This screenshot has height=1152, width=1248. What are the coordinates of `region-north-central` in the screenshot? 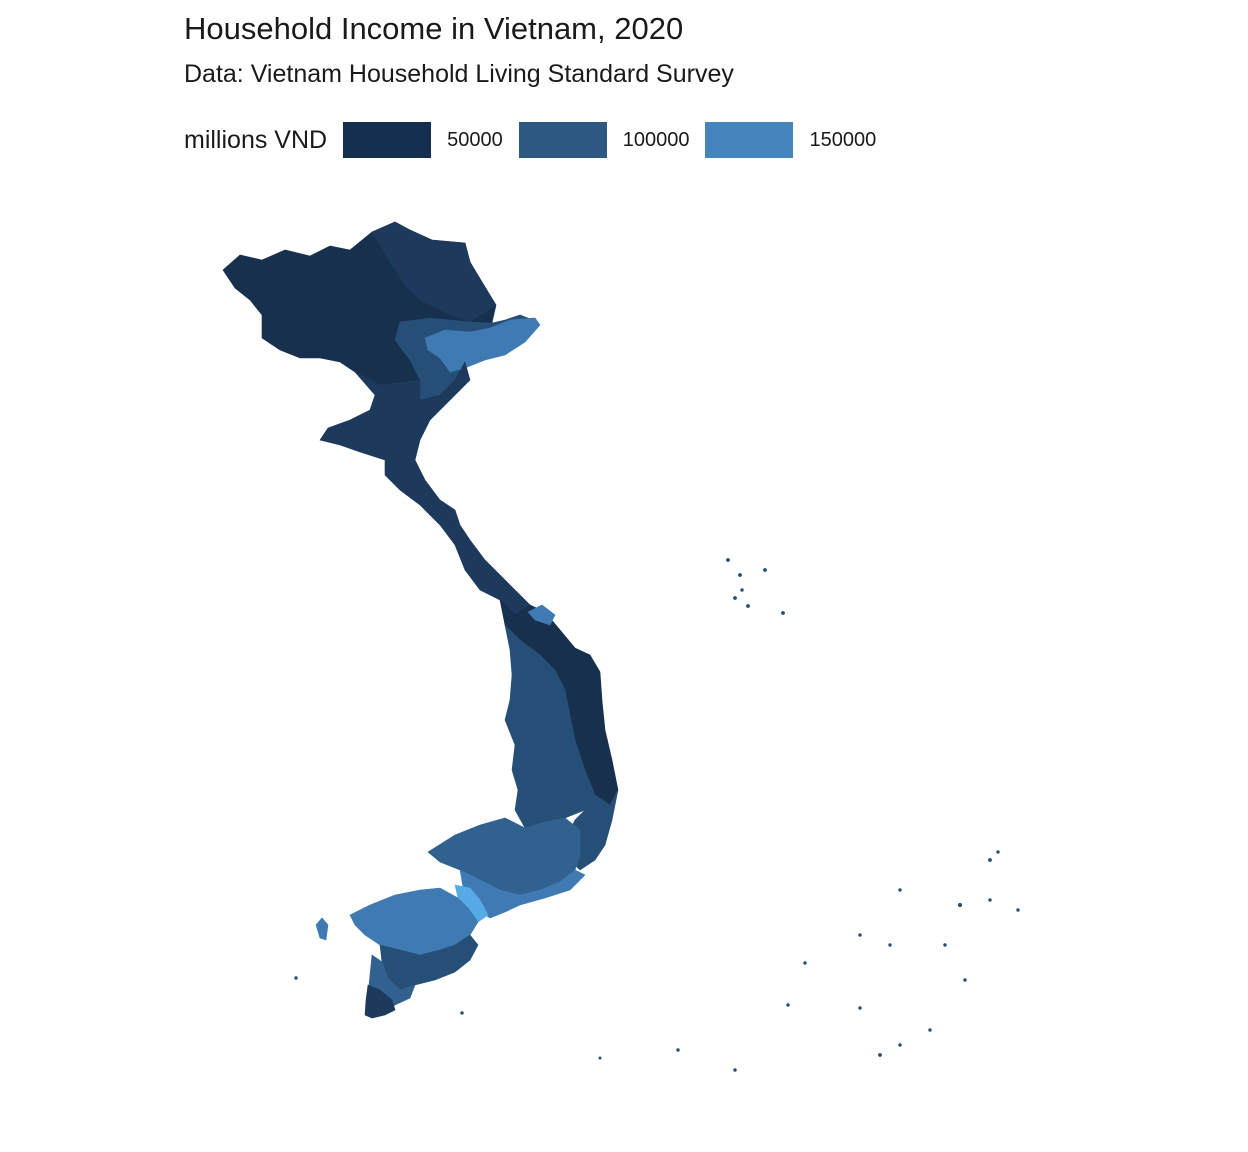 It's located at (425, 488).